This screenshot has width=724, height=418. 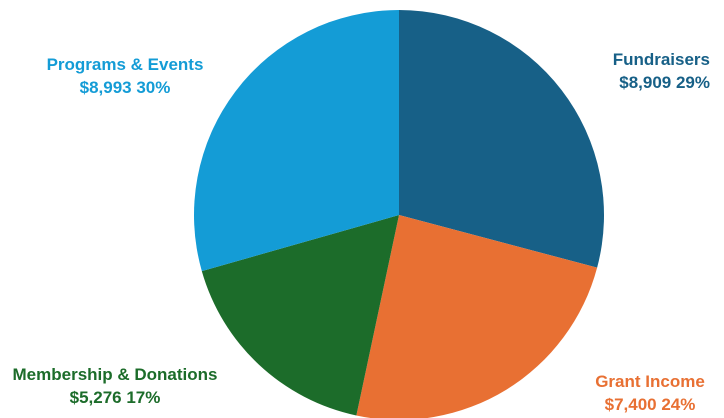 What do you see at coordinates (125, 76) in the screenshot?
I see `data-label-programs-and-events: Programs & Events $8,993 30%` at bounding box center [125, 76].